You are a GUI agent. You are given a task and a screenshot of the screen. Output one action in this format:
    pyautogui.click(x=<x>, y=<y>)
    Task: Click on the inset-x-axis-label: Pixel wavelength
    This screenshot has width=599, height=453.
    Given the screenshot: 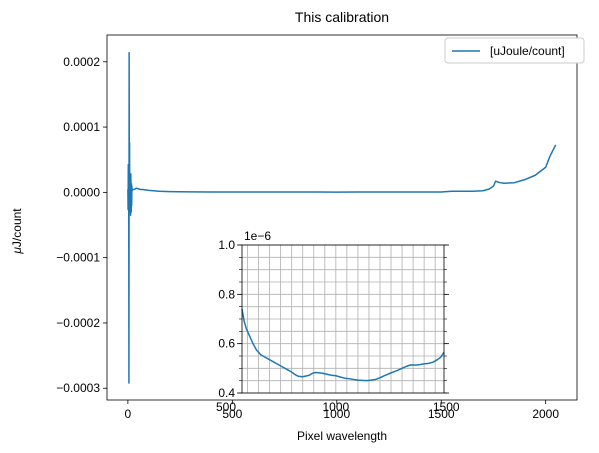 What is the action you would take?
    pyautogui.click(x=342, y=436)
    